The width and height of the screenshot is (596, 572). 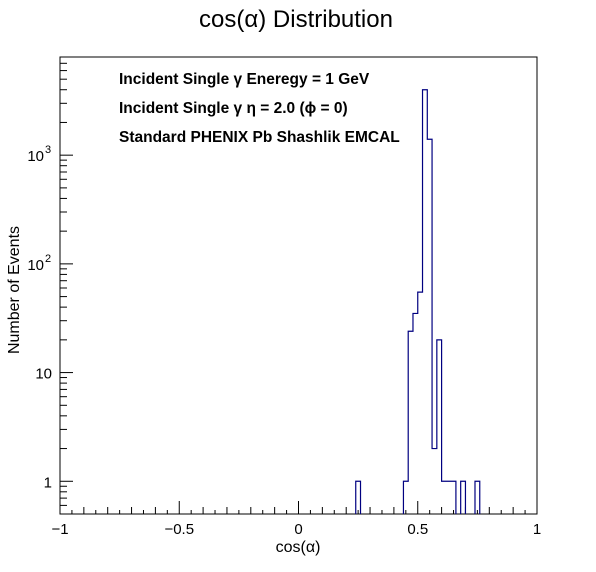 I want to click on x-tick-label: −0.5, so click(x=179, y=529).